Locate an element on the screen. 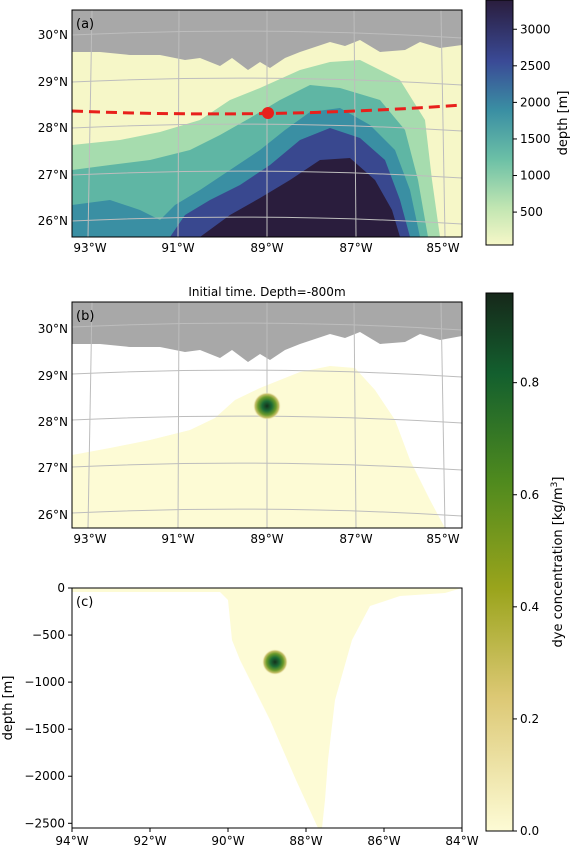 The height and width of the screenshot is (850, 571). depth-colorbar: 500 1000 1500 2000 2500 3000 depth [m] is located at coordinates (528, 123).